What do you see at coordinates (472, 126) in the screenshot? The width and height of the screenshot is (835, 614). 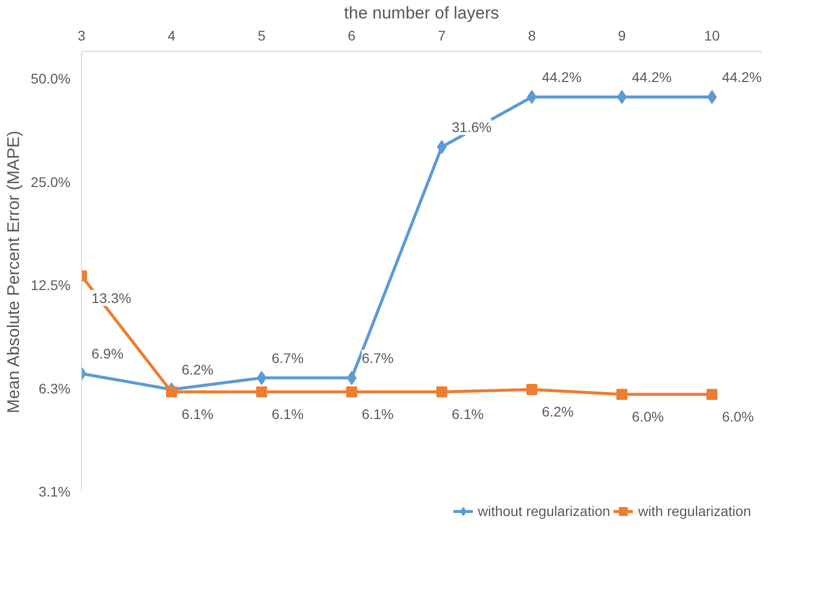 I see `data-label: 31.6%` at bounding box center [472, 126].